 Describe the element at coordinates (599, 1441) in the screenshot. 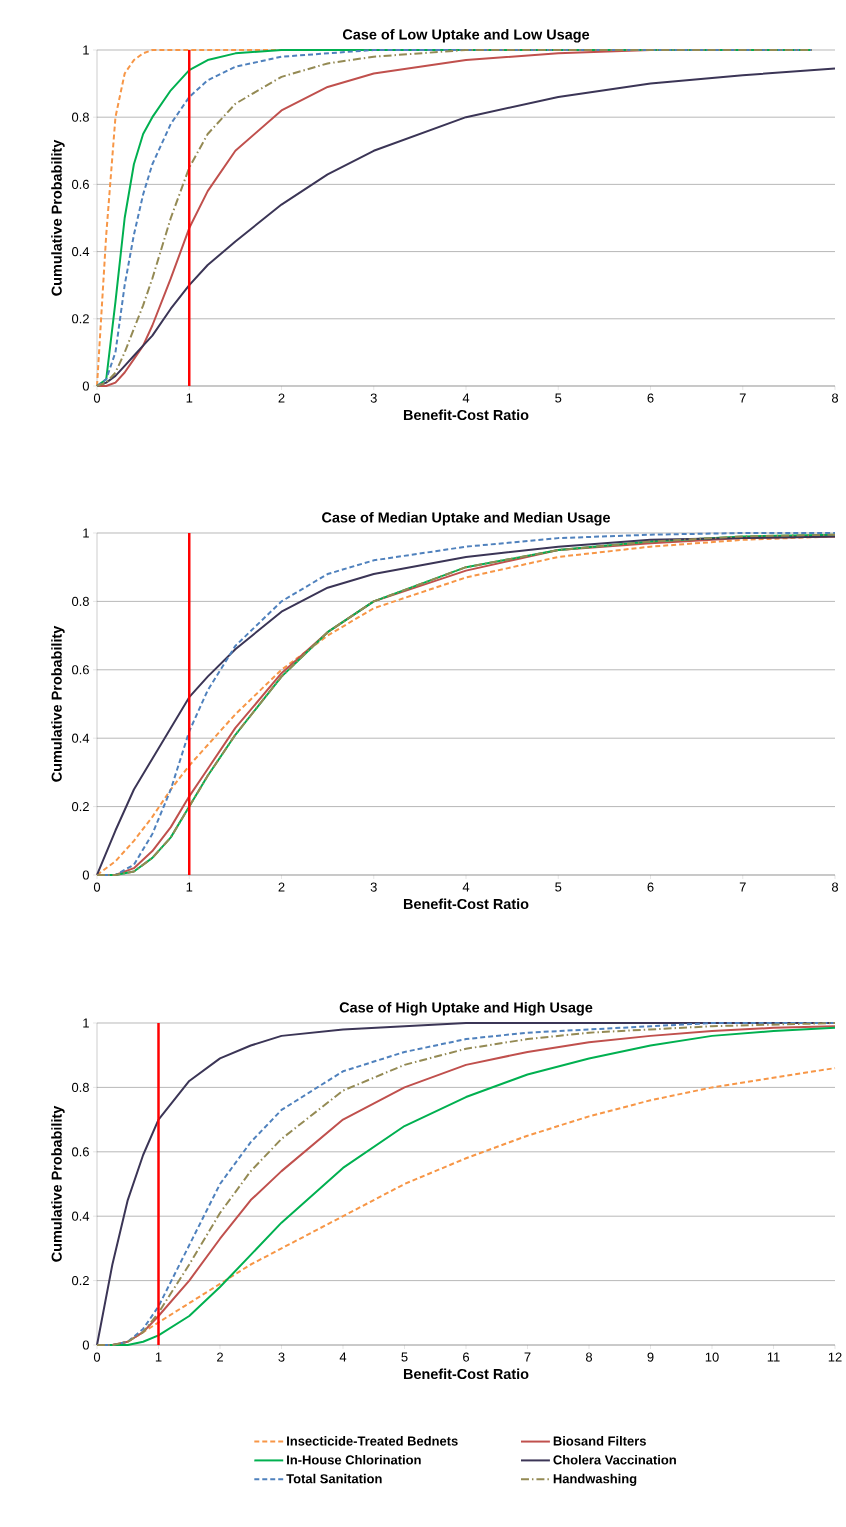

I see `legend-label: Biosand Filters` at that location.